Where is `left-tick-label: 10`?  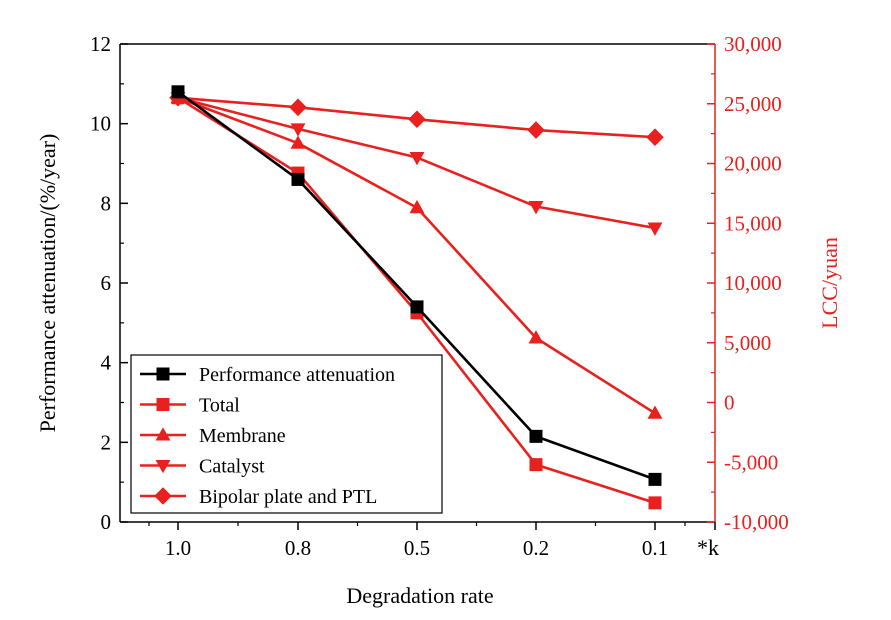
left-tick-label: 10 is located at coordinates (100, 124).